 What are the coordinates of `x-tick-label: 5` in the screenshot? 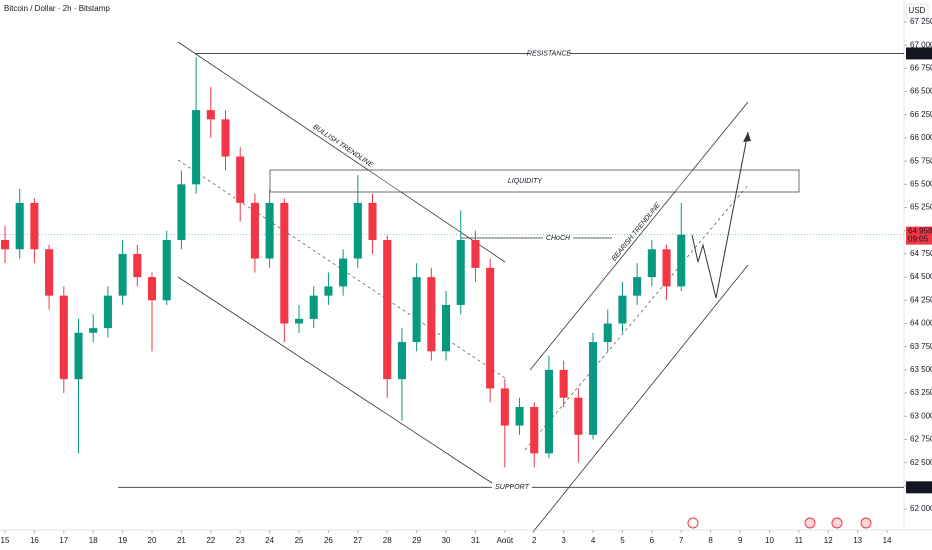 It's located at (622, 540).